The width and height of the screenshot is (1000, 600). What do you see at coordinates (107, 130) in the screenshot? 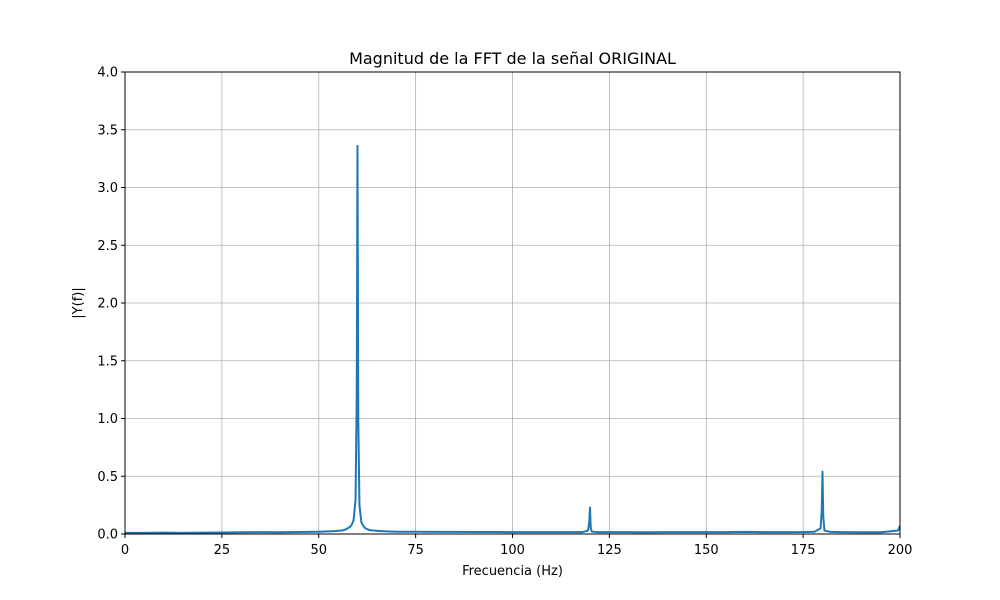
I see `y-tick-label: 3.5` at bounding box center [107, 130].